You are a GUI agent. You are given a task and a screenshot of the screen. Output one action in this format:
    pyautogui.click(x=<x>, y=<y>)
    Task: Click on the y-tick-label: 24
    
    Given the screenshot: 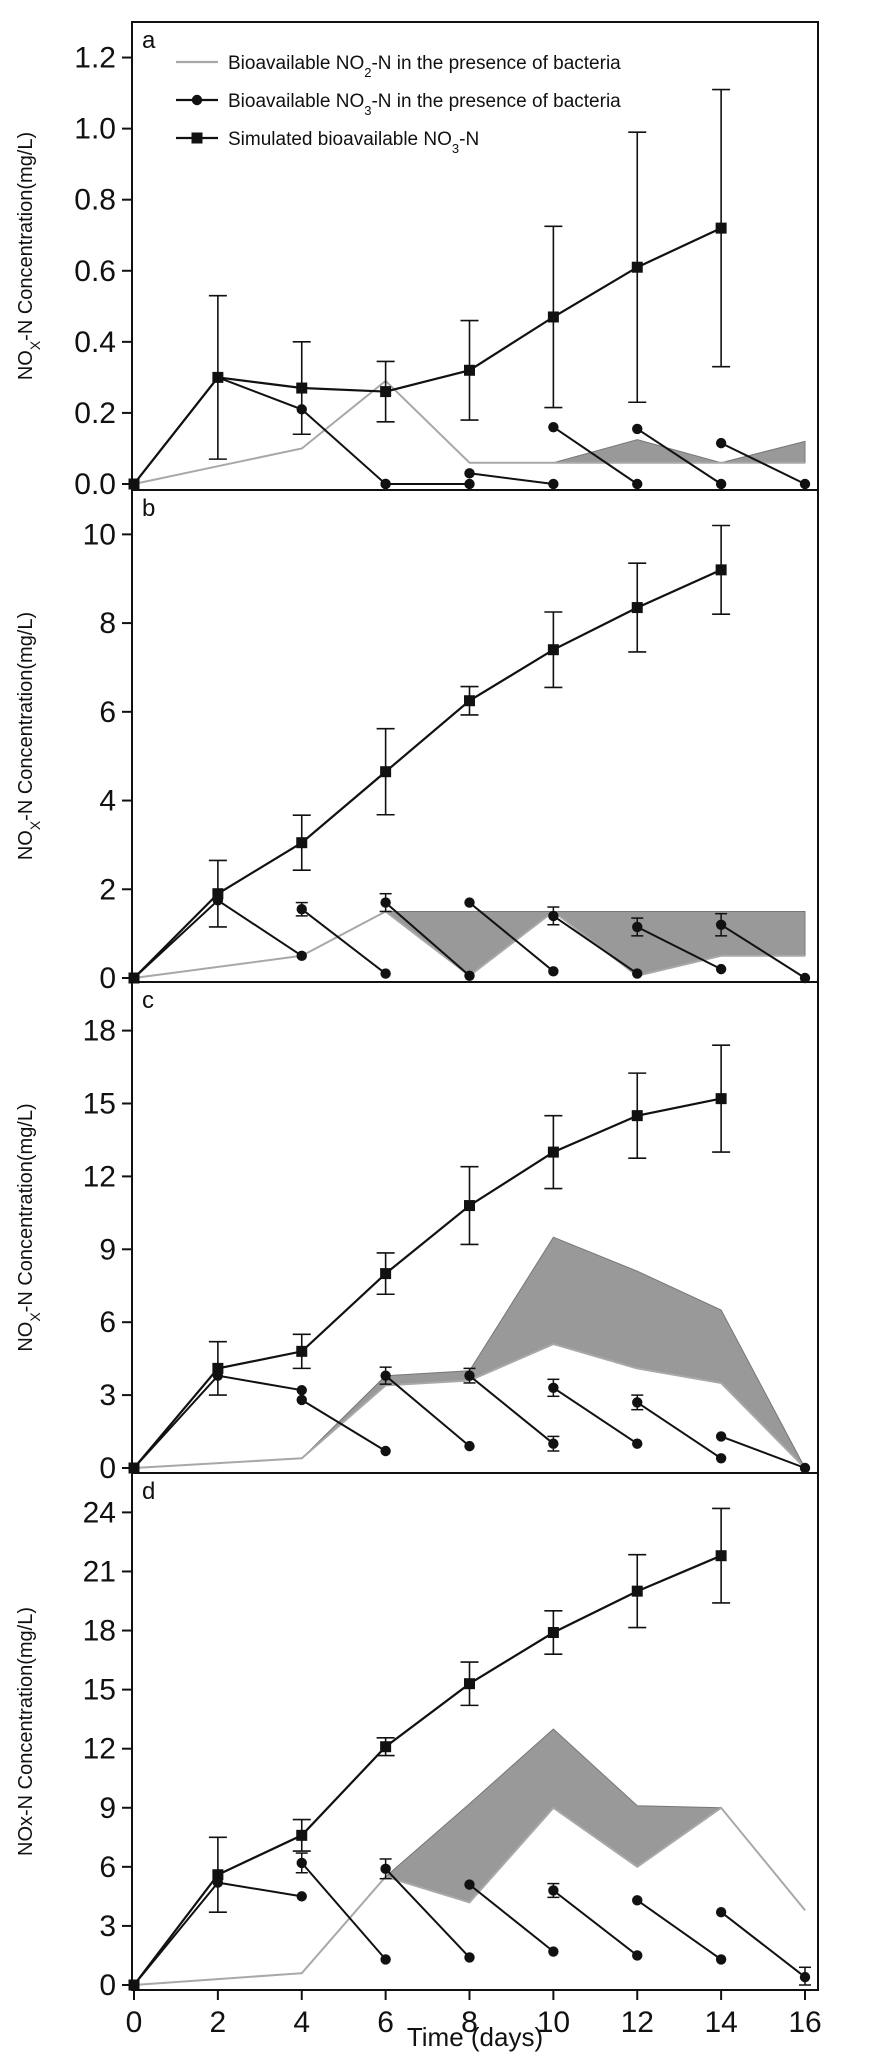 What is the action you would take?
    pyautogui.click(x=99, y=1512)
    